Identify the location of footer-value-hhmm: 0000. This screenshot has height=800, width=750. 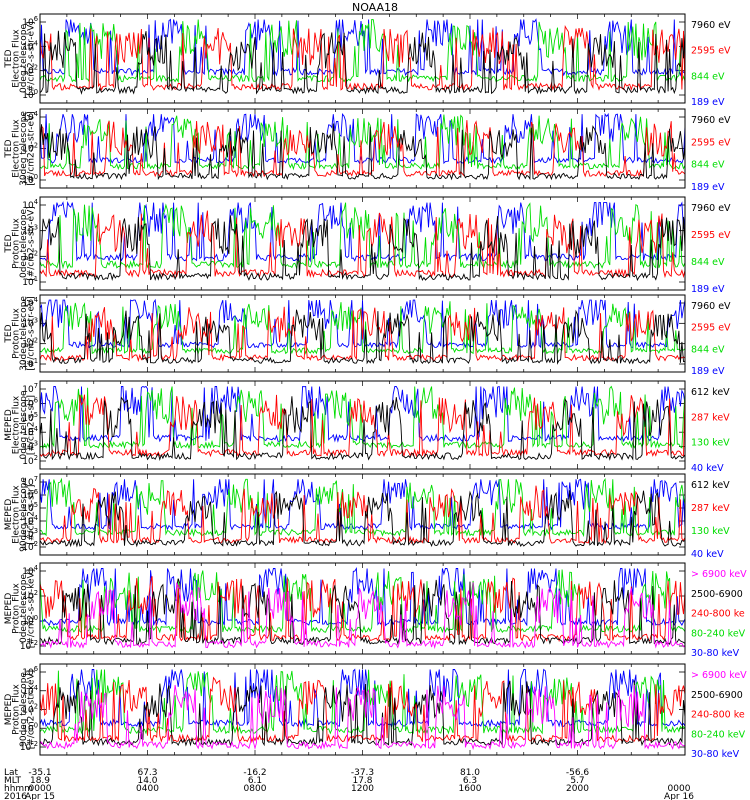
(679, 789).